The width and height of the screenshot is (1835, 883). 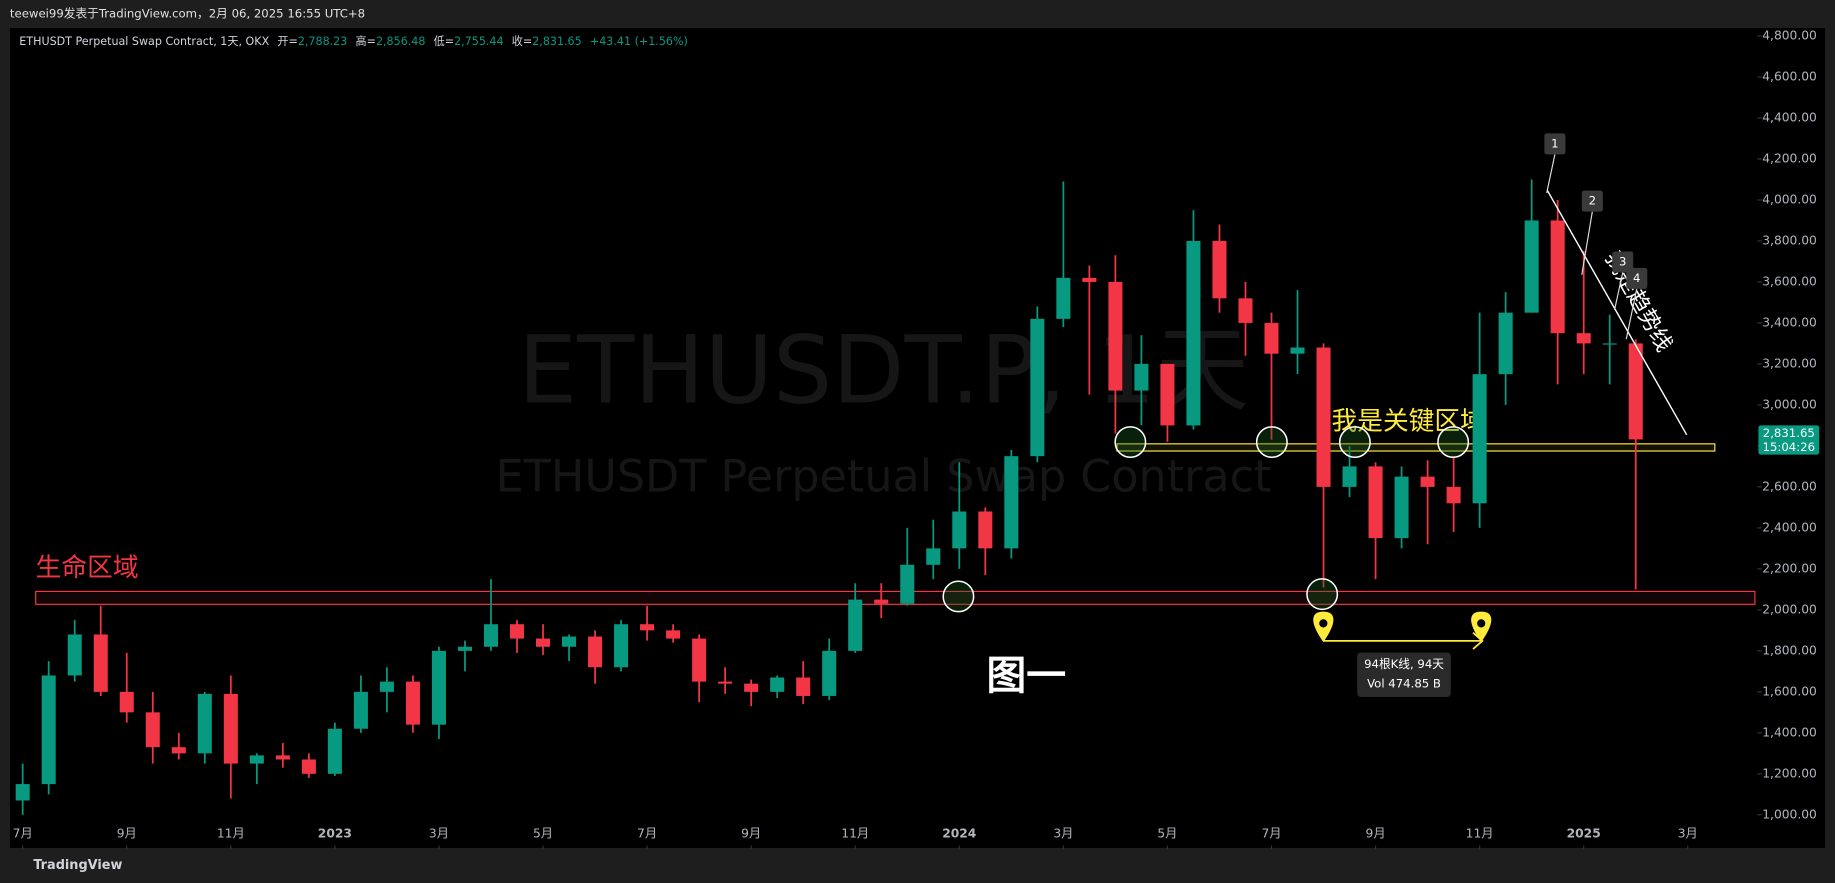 What do you see at coordinates (1789, 117) in the screenshot?
I see `y-tick-label: 4,400.00` at bounding box center [1789, 117].